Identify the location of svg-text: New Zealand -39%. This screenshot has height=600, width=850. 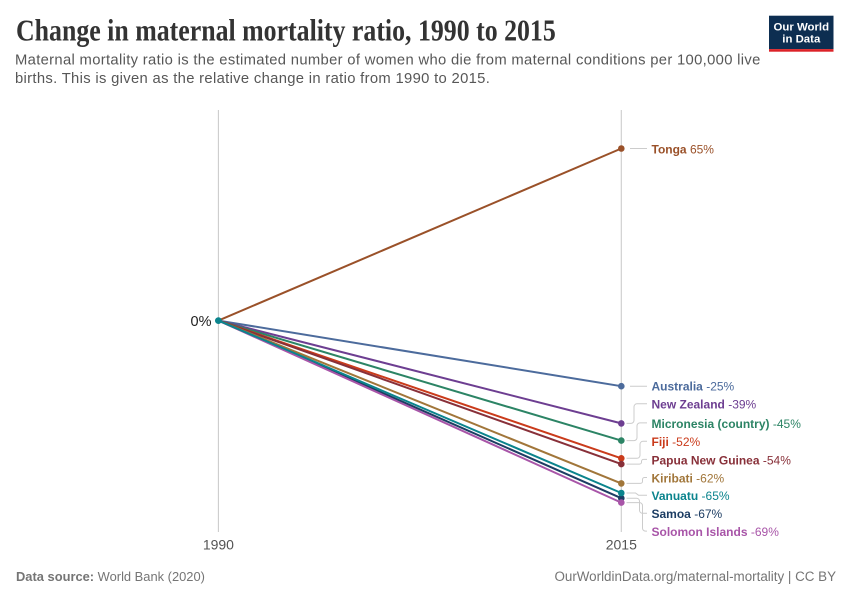
(704, 405).